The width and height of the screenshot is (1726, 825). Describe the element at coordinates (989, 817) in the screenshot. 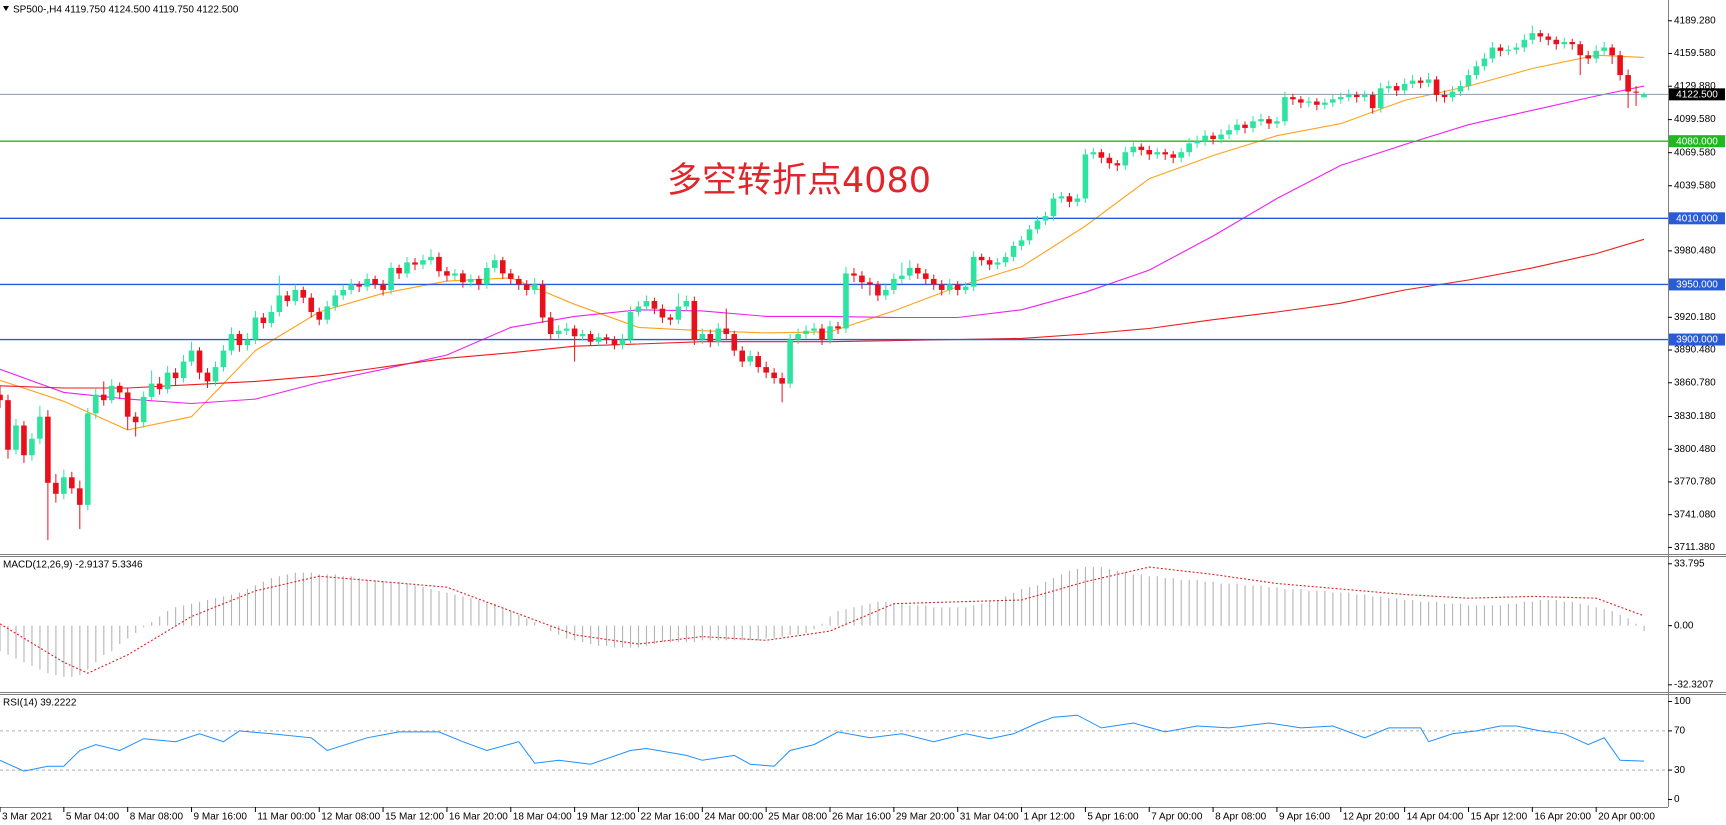

I see `x-tick-label: 31 Mar 04:00` at that location.